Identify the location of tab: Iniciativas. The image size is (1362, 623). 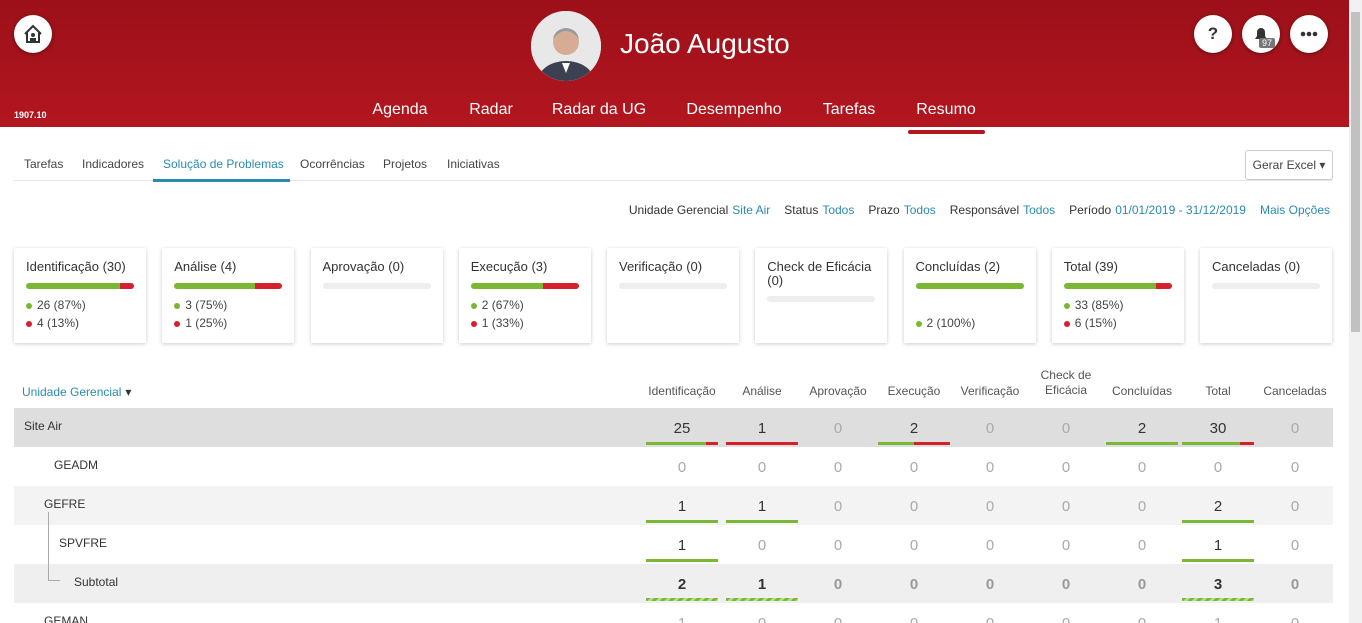
(473, 164).